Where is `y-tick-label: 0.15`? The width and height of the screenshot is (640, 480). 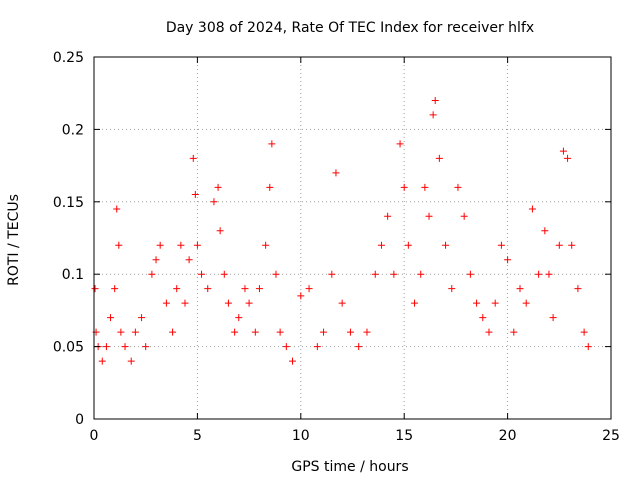 y-tick-label: 0.15 is located at coordinates (68, 203).